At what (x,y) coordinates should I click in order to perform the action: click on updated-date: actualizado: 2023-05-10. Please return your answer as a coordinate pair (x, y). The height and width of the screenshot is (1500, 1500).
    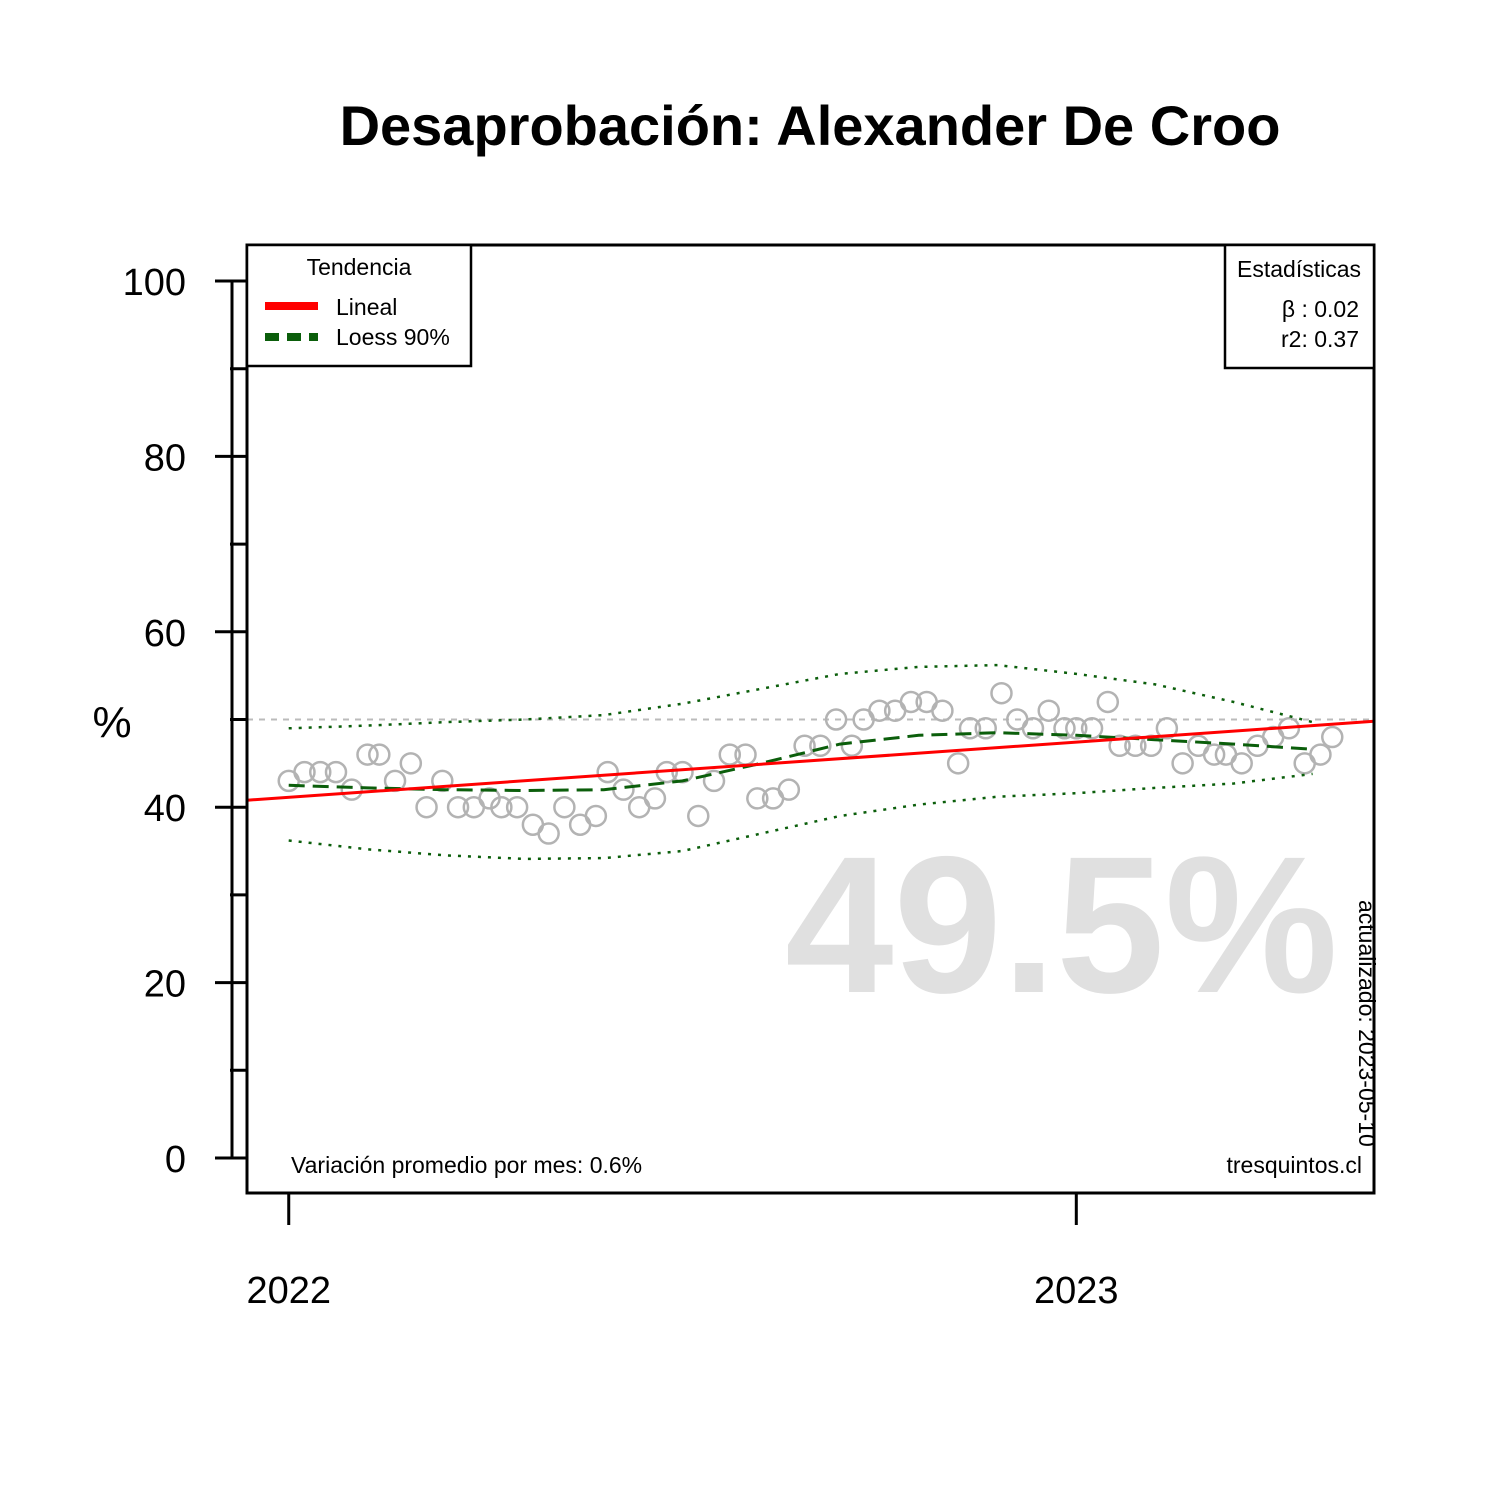
    Looking at the image, I should click on (1367, 1023).